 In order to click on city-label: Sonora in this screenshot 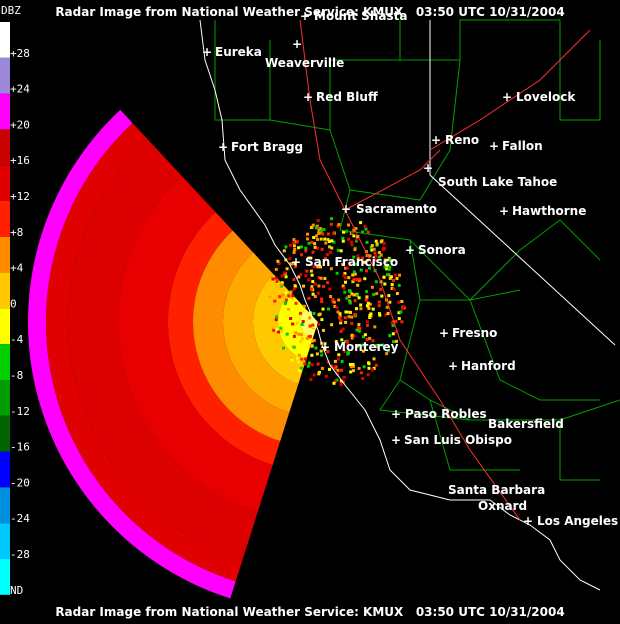, I will do `click(442, 250)`.